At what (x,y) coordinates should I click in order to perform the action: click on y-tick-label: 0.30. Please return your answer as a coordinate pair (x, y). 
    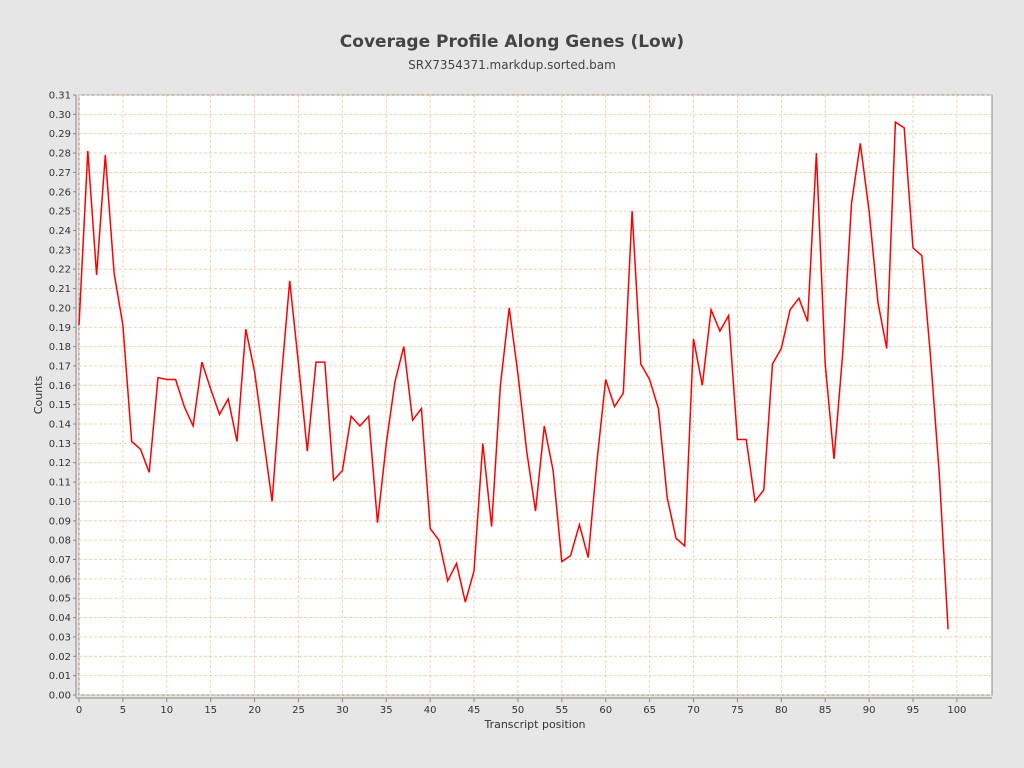
    Looking at the image, I should click on (60, 115).